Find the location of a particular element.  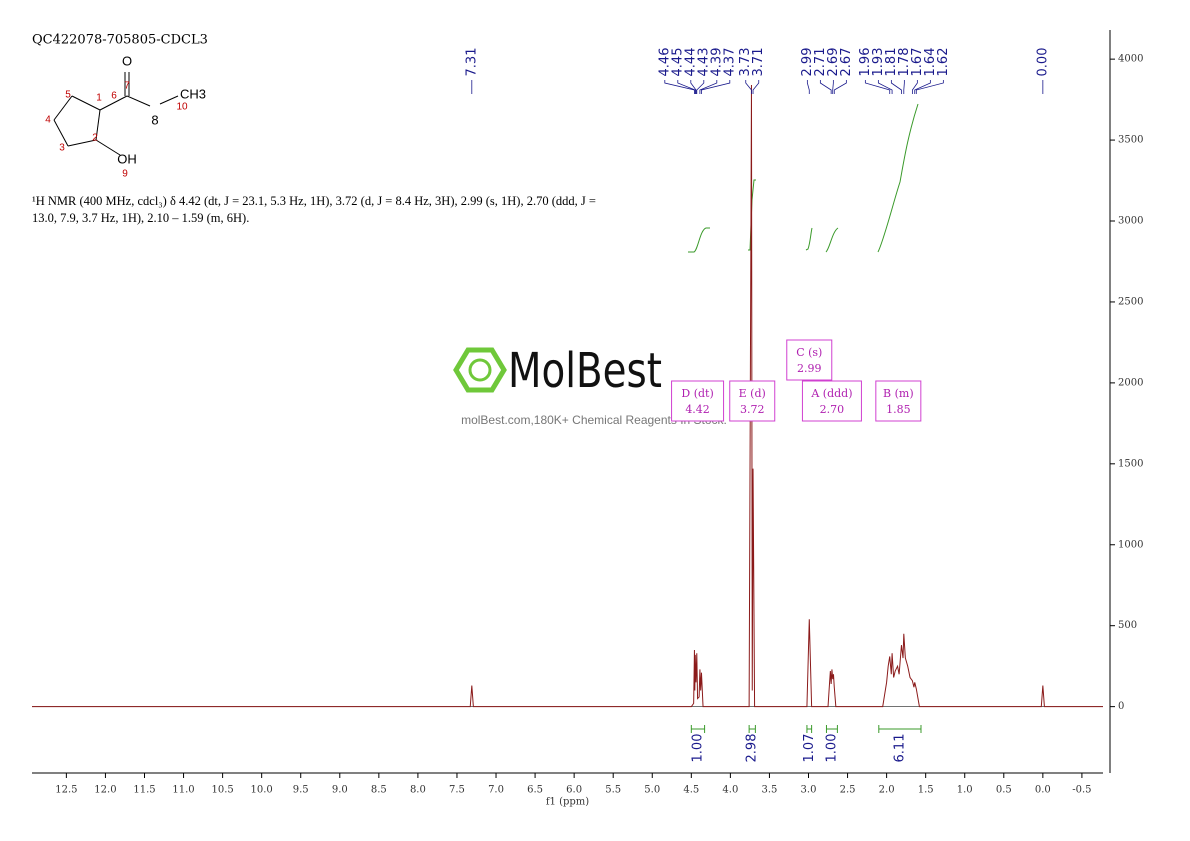

x-tick-label: 1.5 is located at coordinates (926, 790).